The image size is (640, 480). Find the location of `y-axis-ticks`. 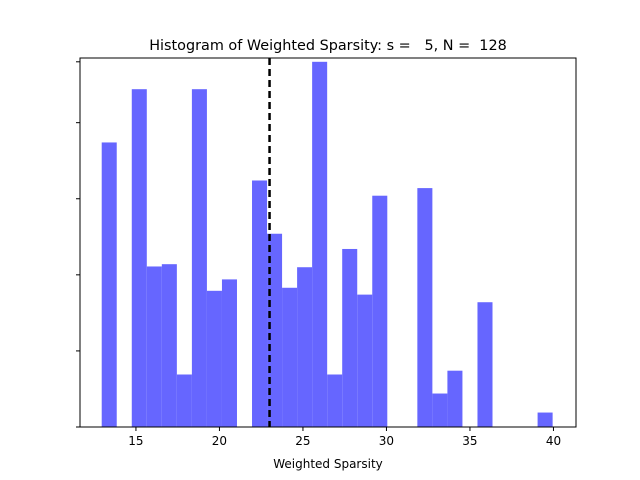

y-axis-ticks is located at coordinates (78, 244).